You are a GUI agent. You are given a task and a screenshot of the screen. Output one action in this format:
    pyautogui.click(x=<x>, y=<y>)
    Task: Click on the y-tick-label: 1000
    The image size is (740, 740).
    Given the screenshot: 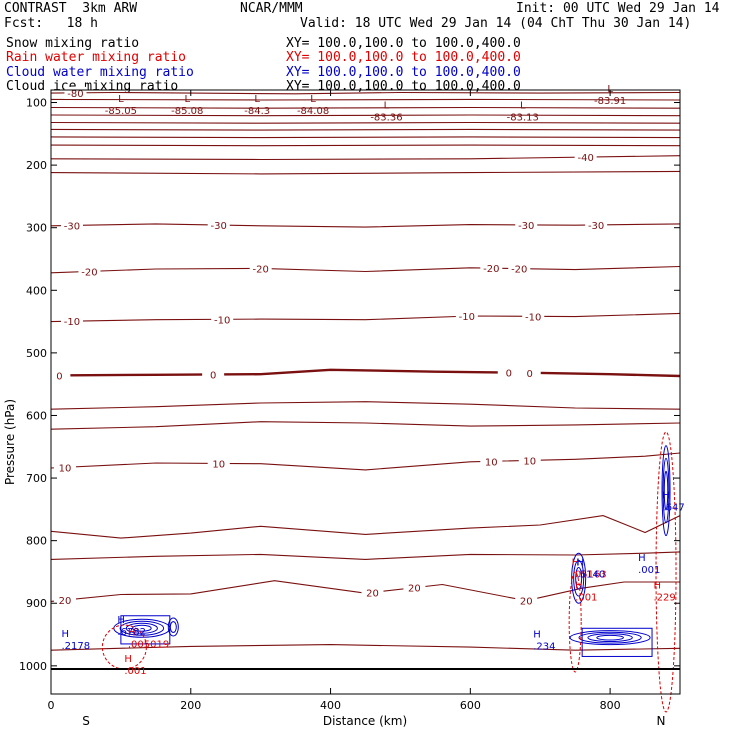 What is the action you would take?
    pyautogui.click(x=33, y=666)
    